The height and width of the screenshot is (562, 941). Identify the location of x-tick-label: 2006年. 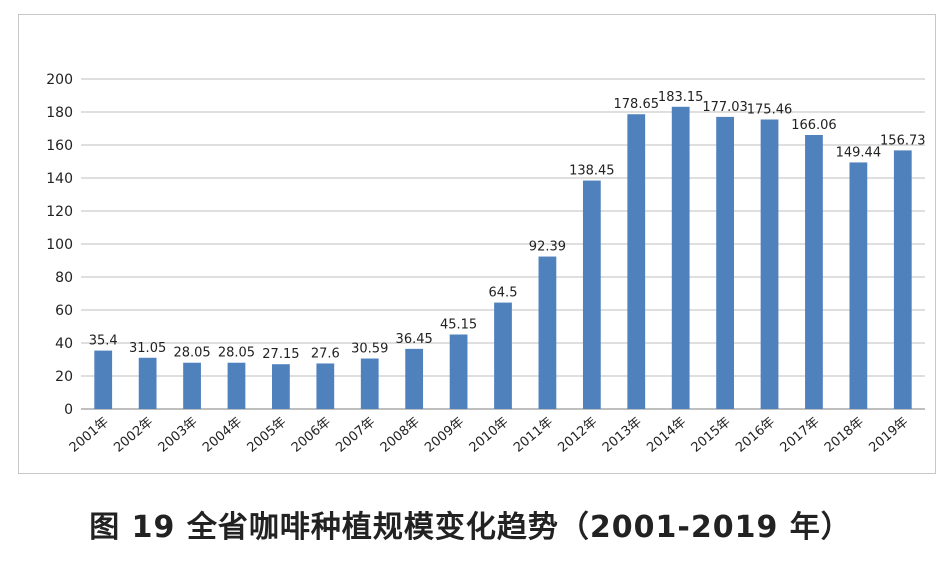
(311, 435).